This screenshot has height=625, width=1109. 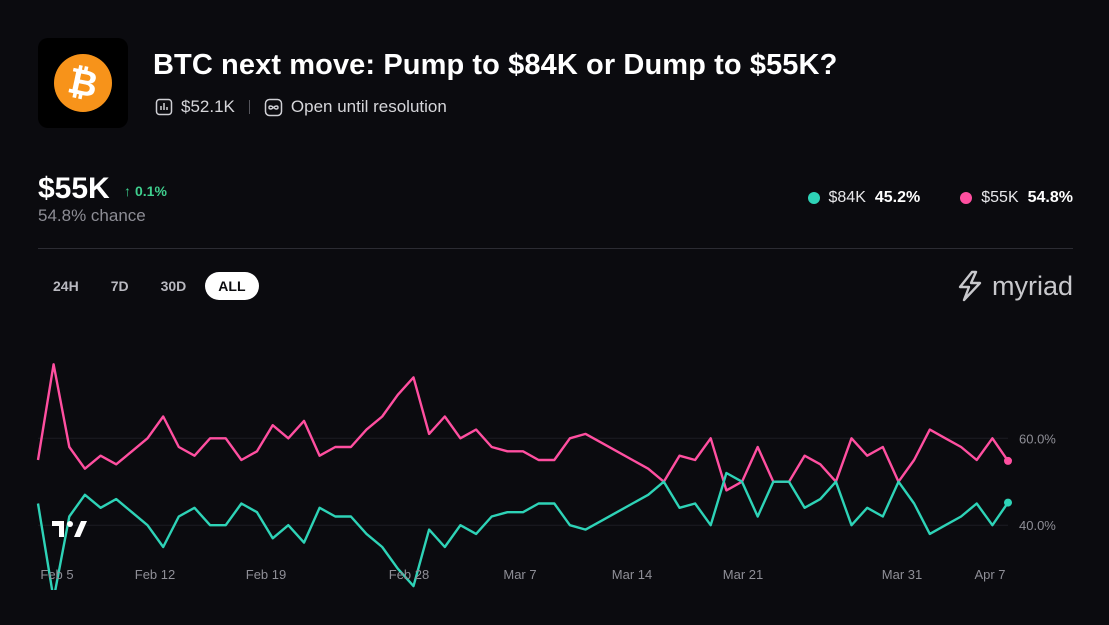 I want to click on section-divider, so click(x=555, y=248).